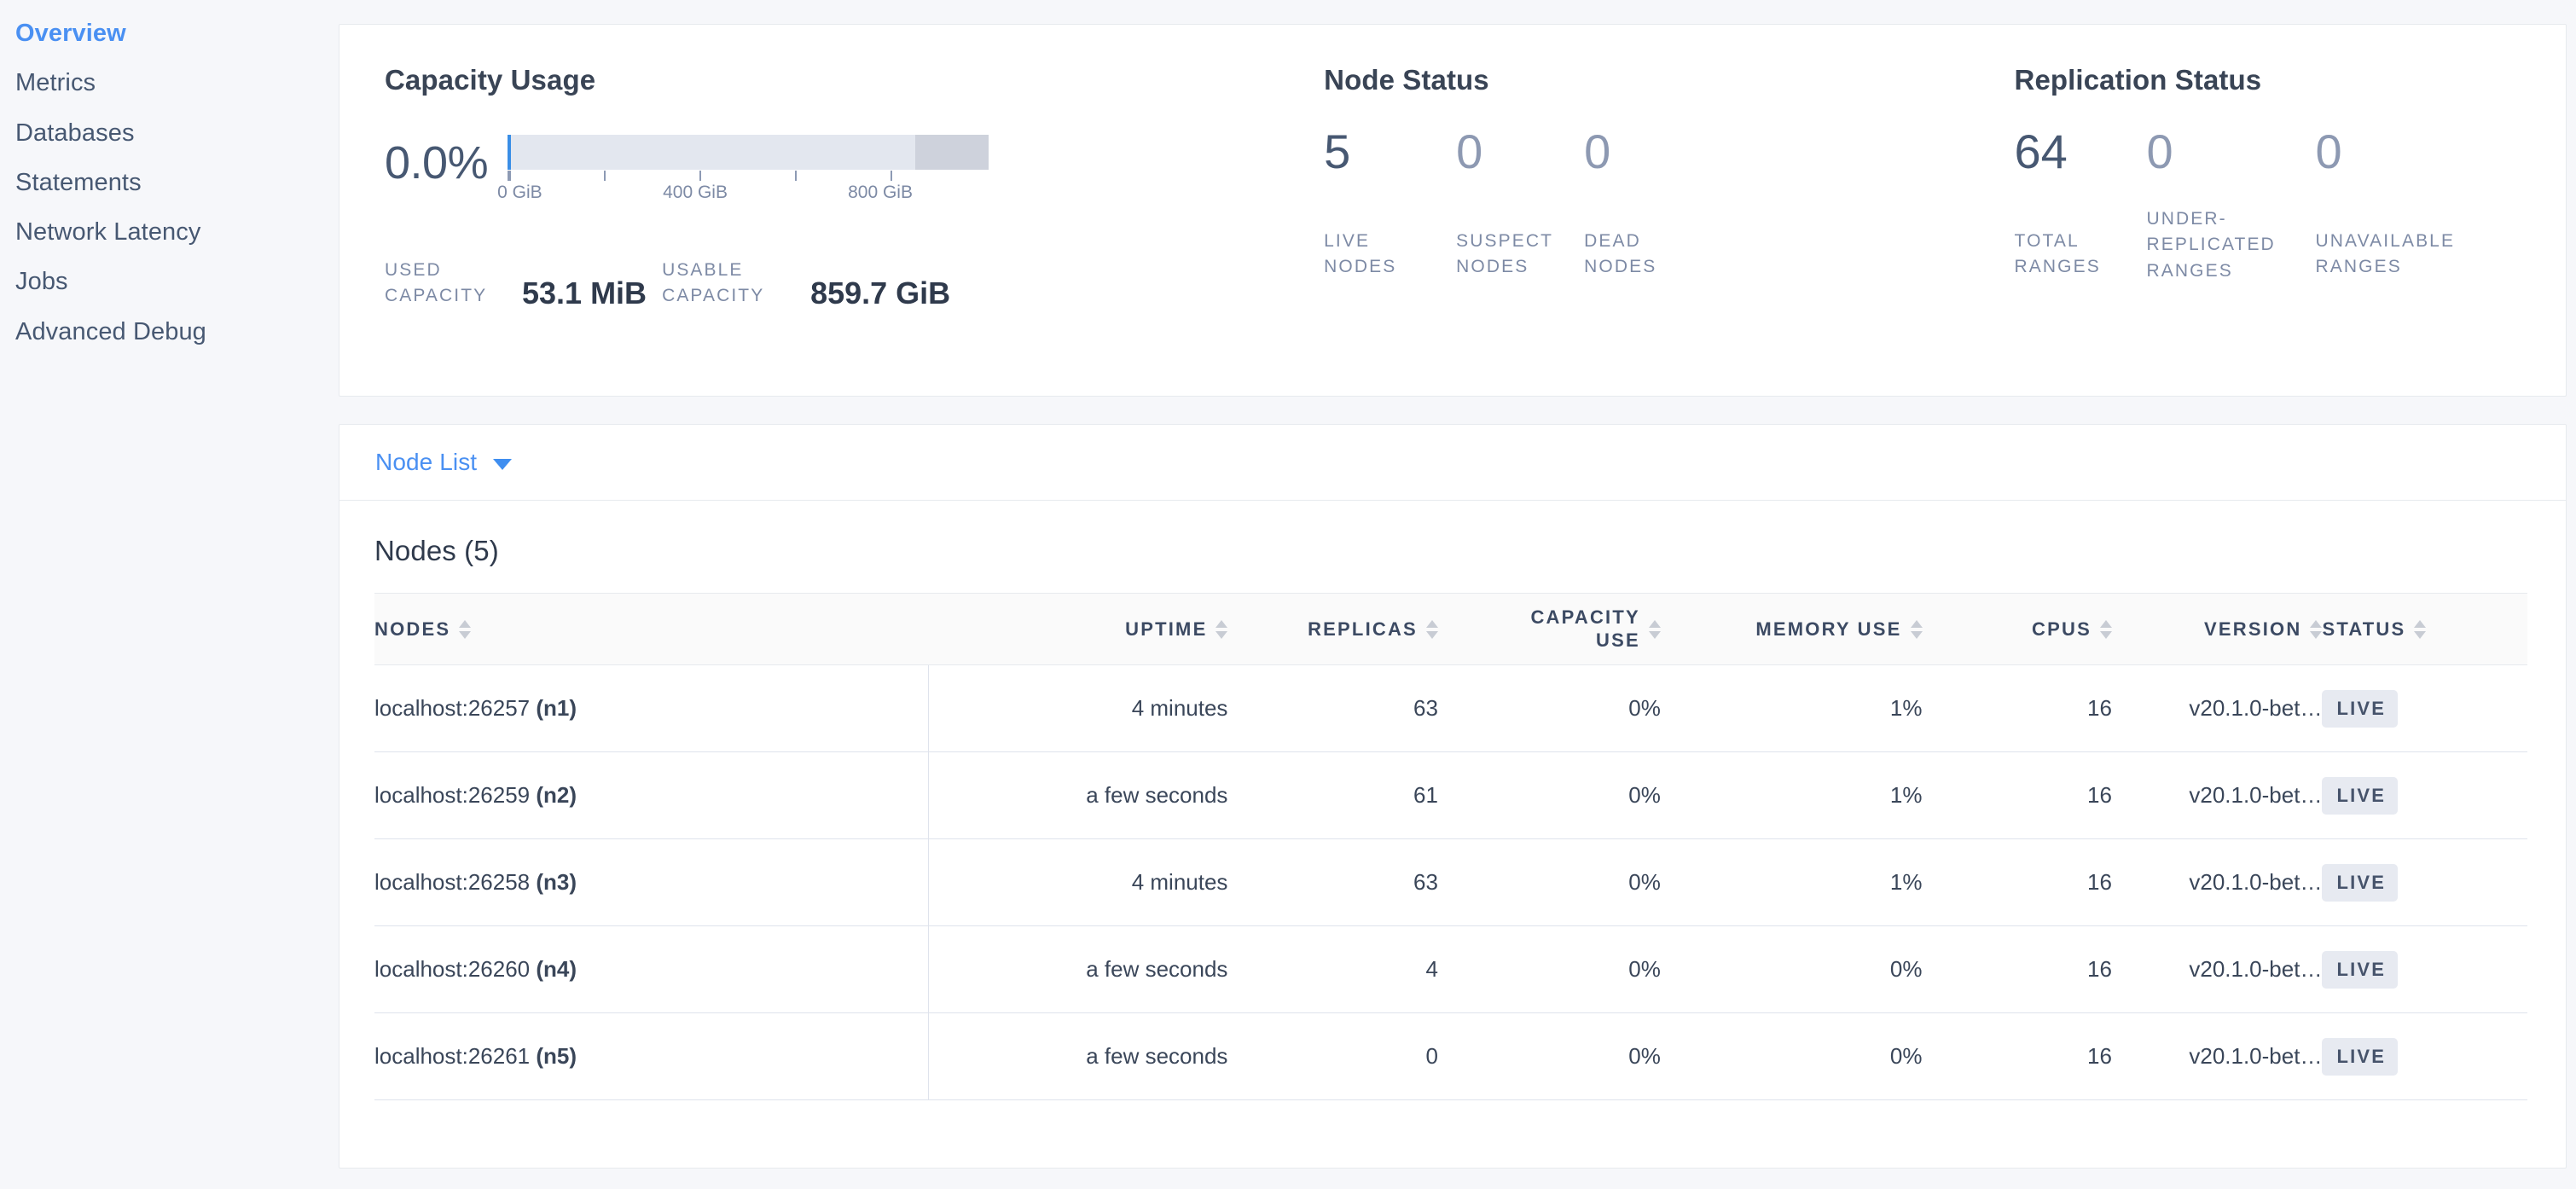  Describe the element at coordinates (556, 1056) in the screenshot. I see `node-id: (n5)` at that location.